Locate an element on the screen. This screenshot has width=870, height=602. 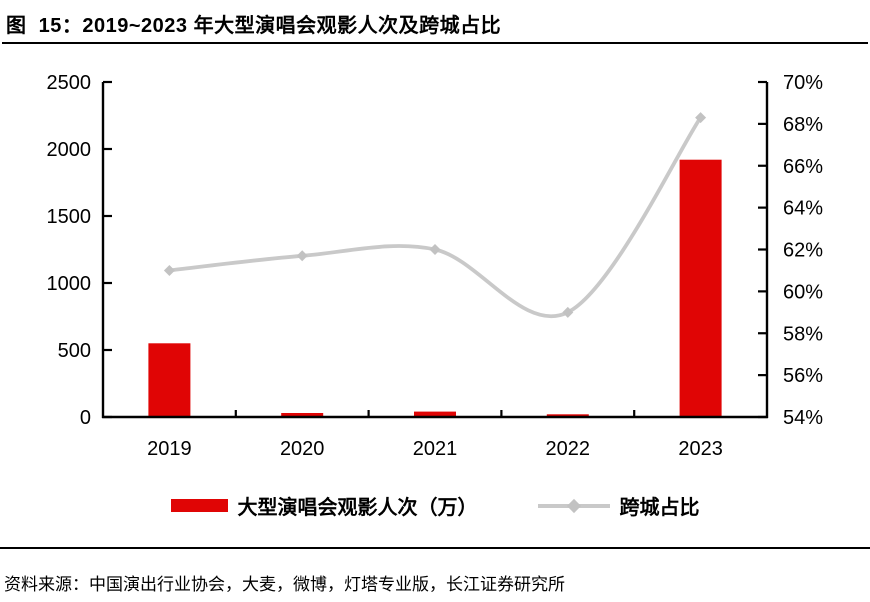
bar-2021 is located at coordinates (435, 414).